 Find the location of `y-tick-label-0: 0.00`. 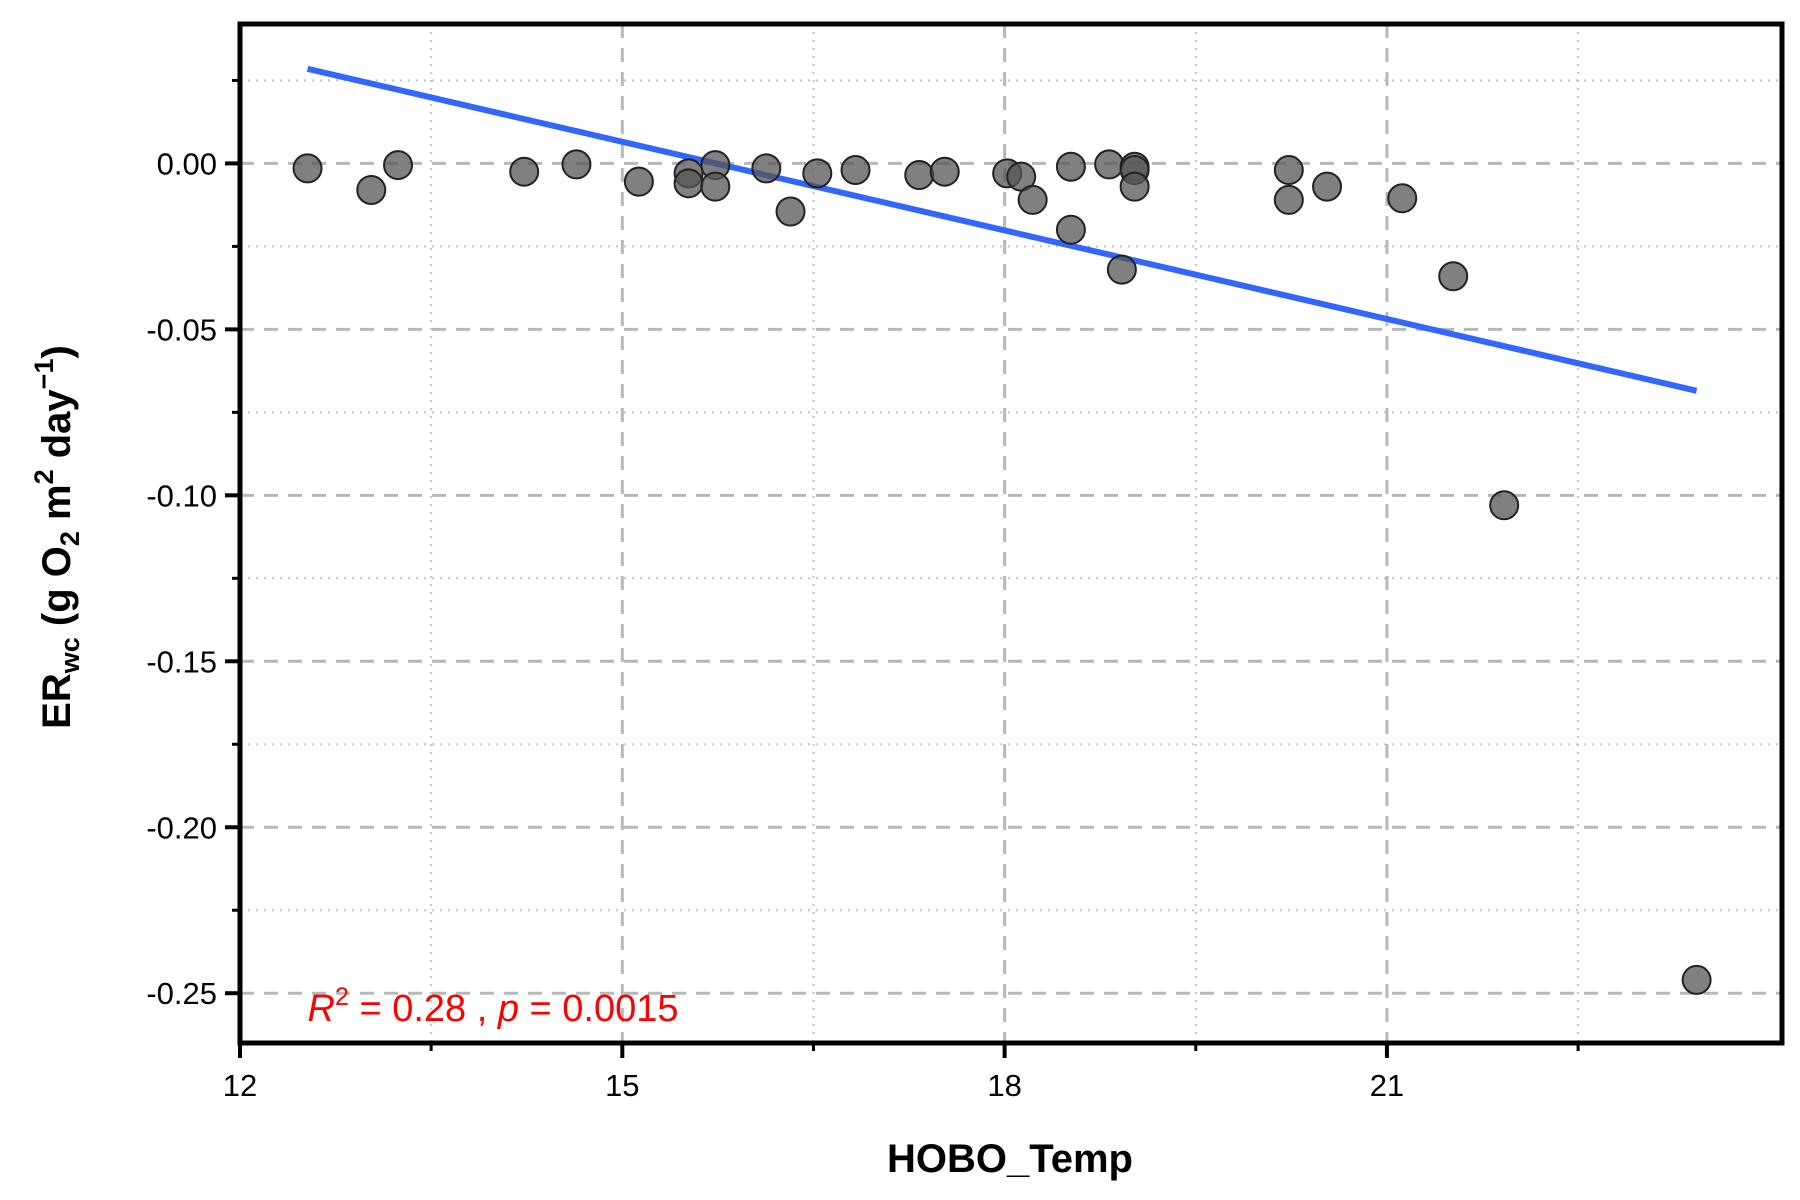

y-tick-label-0: 0.00 is located at coordinates (187, 163).